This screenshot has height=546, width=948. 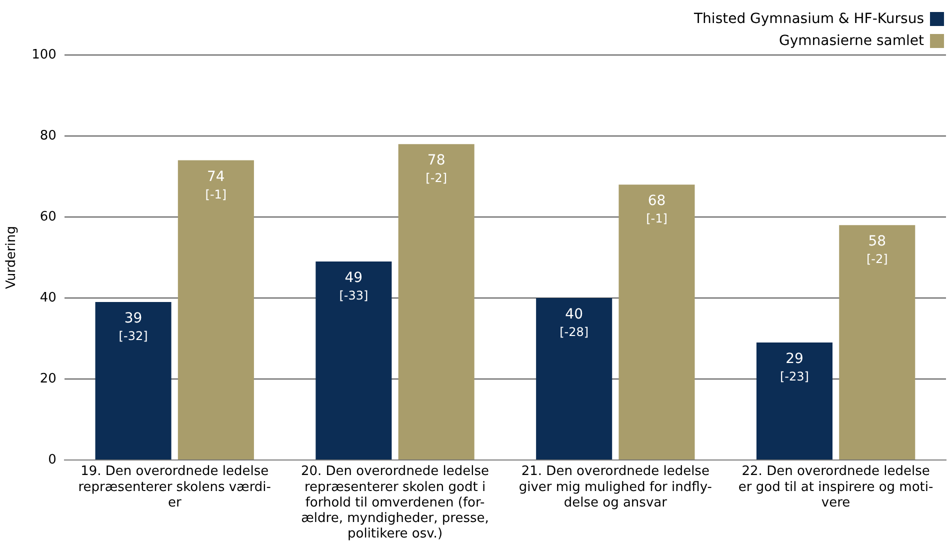 What do you see at coordinates (44, 54) in the screenshot?
I see `y-tick-label: 100` at bounding box center [44, 54].